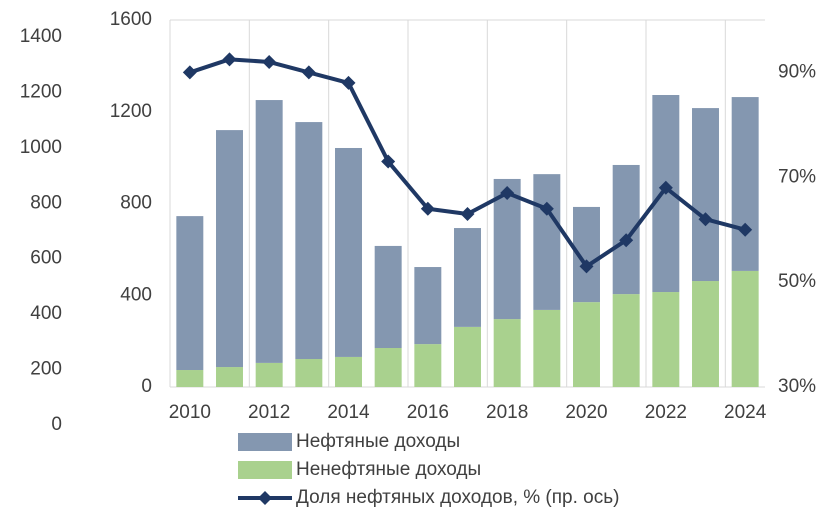 The height and width of the screenshot is (520, 825). What do you see at coordinates (41, 147) in the screenshot?
I see `y3-tick-label: 1000` at bounding box center [41, 147].